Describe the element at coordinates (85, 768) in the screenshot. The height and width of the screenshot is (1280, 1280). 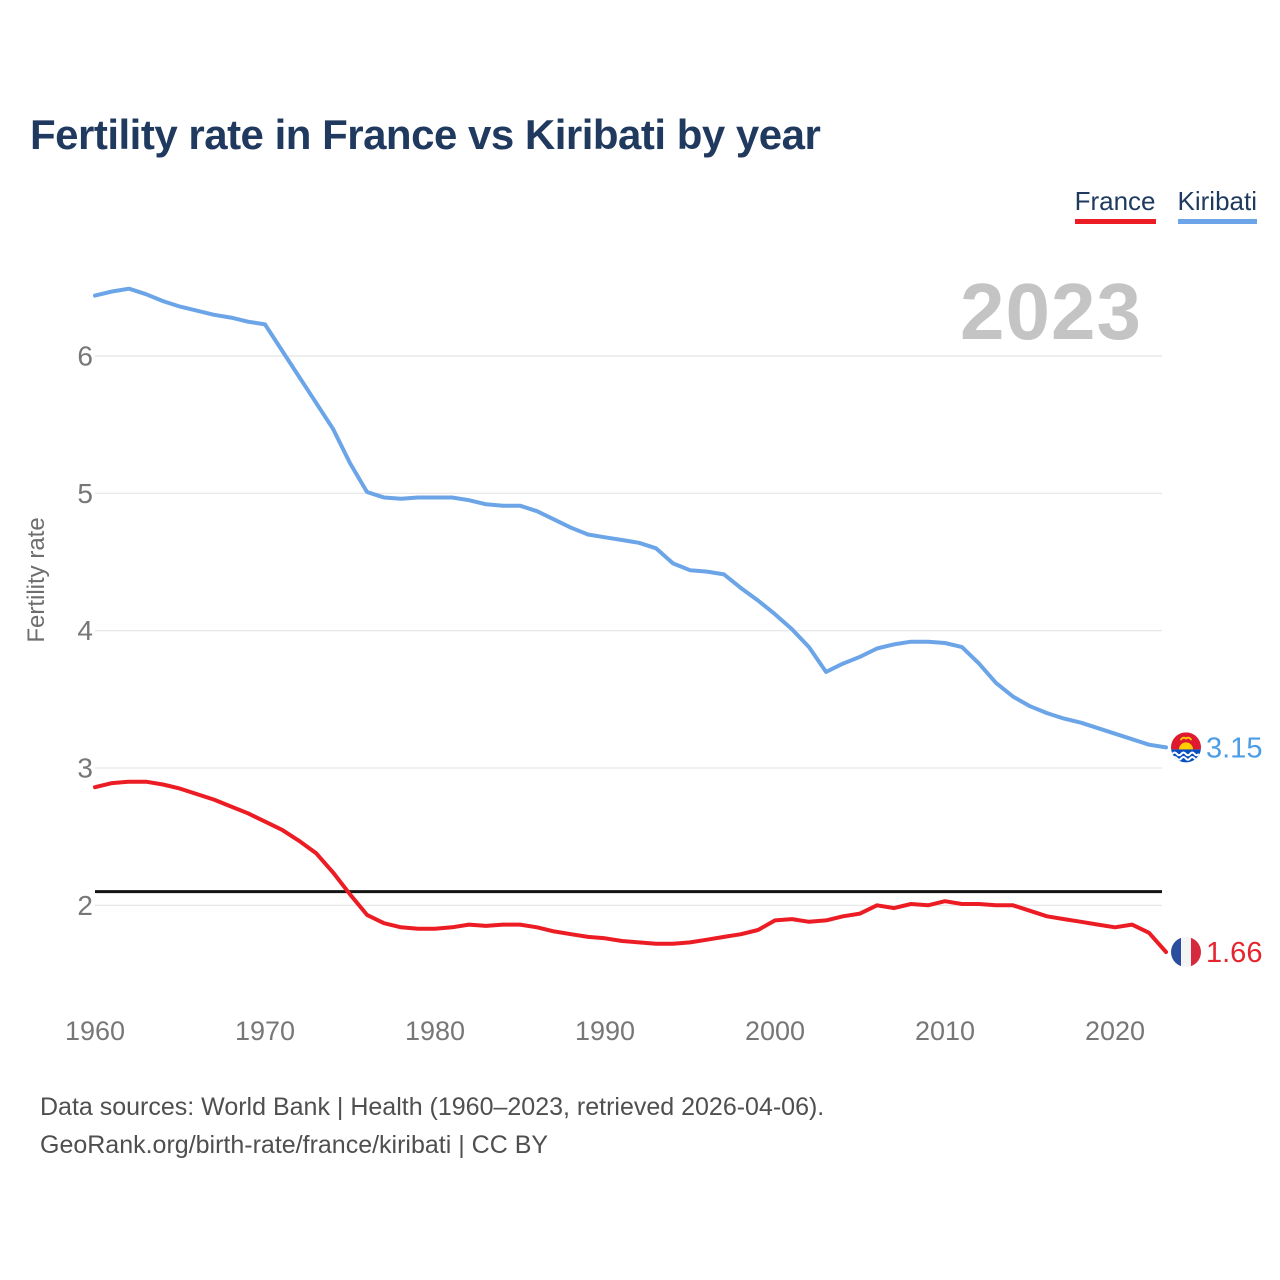
I see `y-tick-label: 3` at that location.